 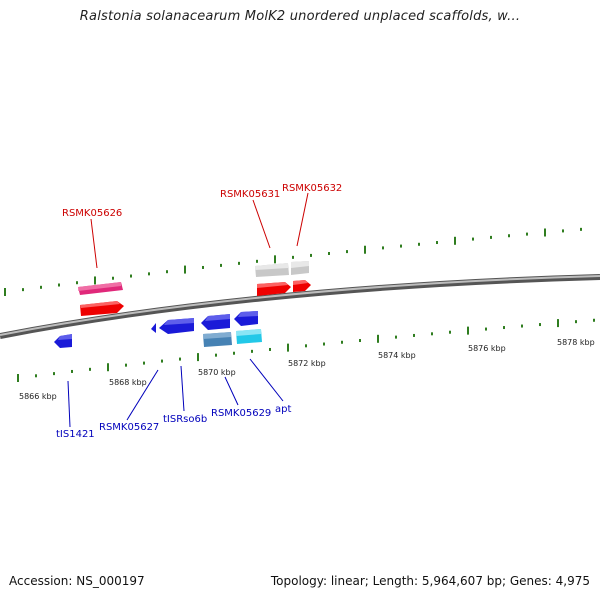 What do you see at coordinates (261, 224) in the screenshot?
I see `leader-rsmk05631` at bounding box center [261, 224].